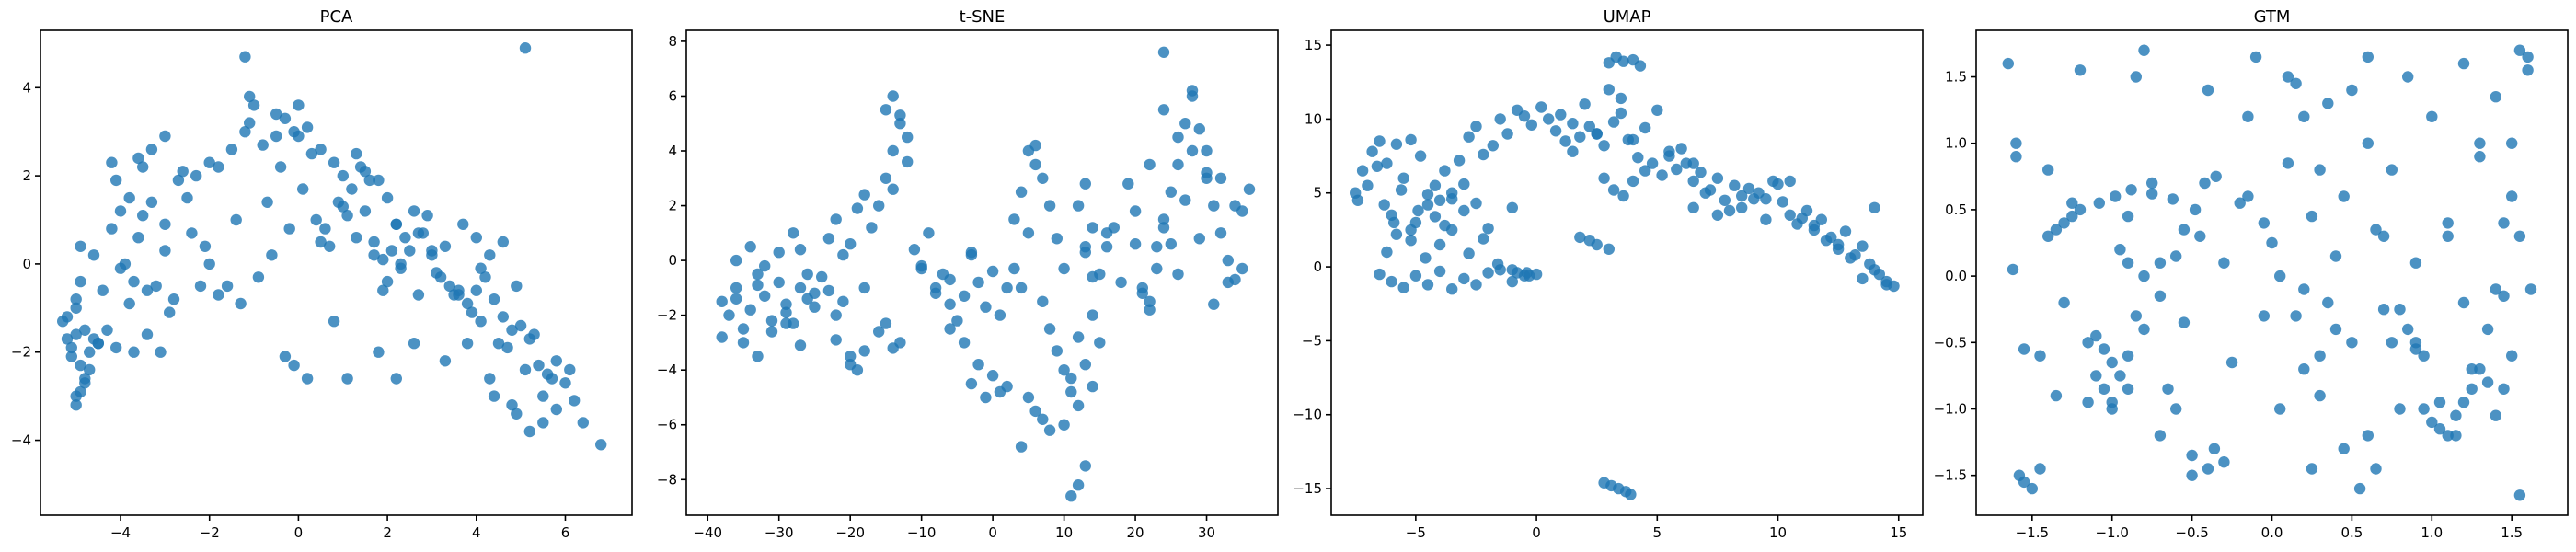 This screenshot has width=2576, height=552. I want to click on tsne-y-tick-label: 8, so click(672, 41).